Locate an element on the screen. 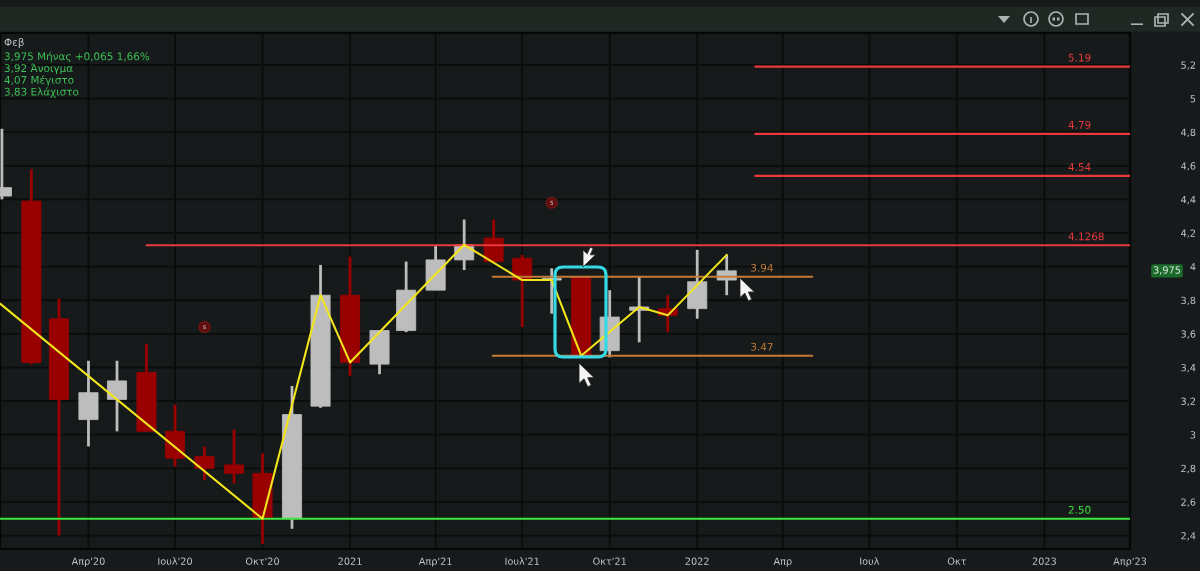  x-tick-label: Απρ'20 is located at coordinates (88, 562).